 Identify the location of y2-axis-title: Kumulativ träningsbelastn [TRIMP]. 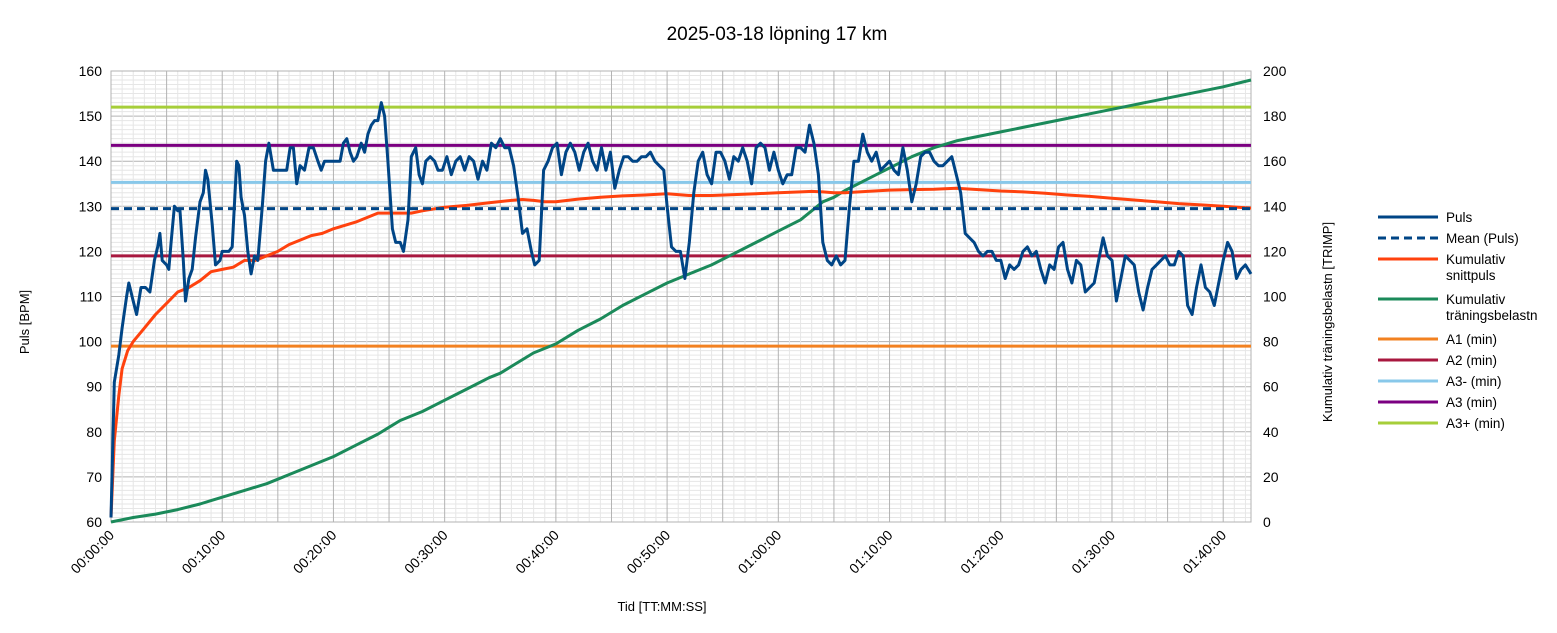
(1327, 322).